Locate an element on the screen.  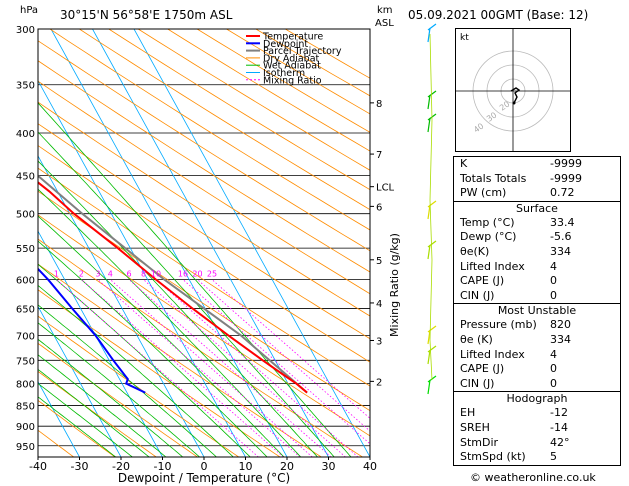
hpa-label: hPa is located at coordinates (29, 10).